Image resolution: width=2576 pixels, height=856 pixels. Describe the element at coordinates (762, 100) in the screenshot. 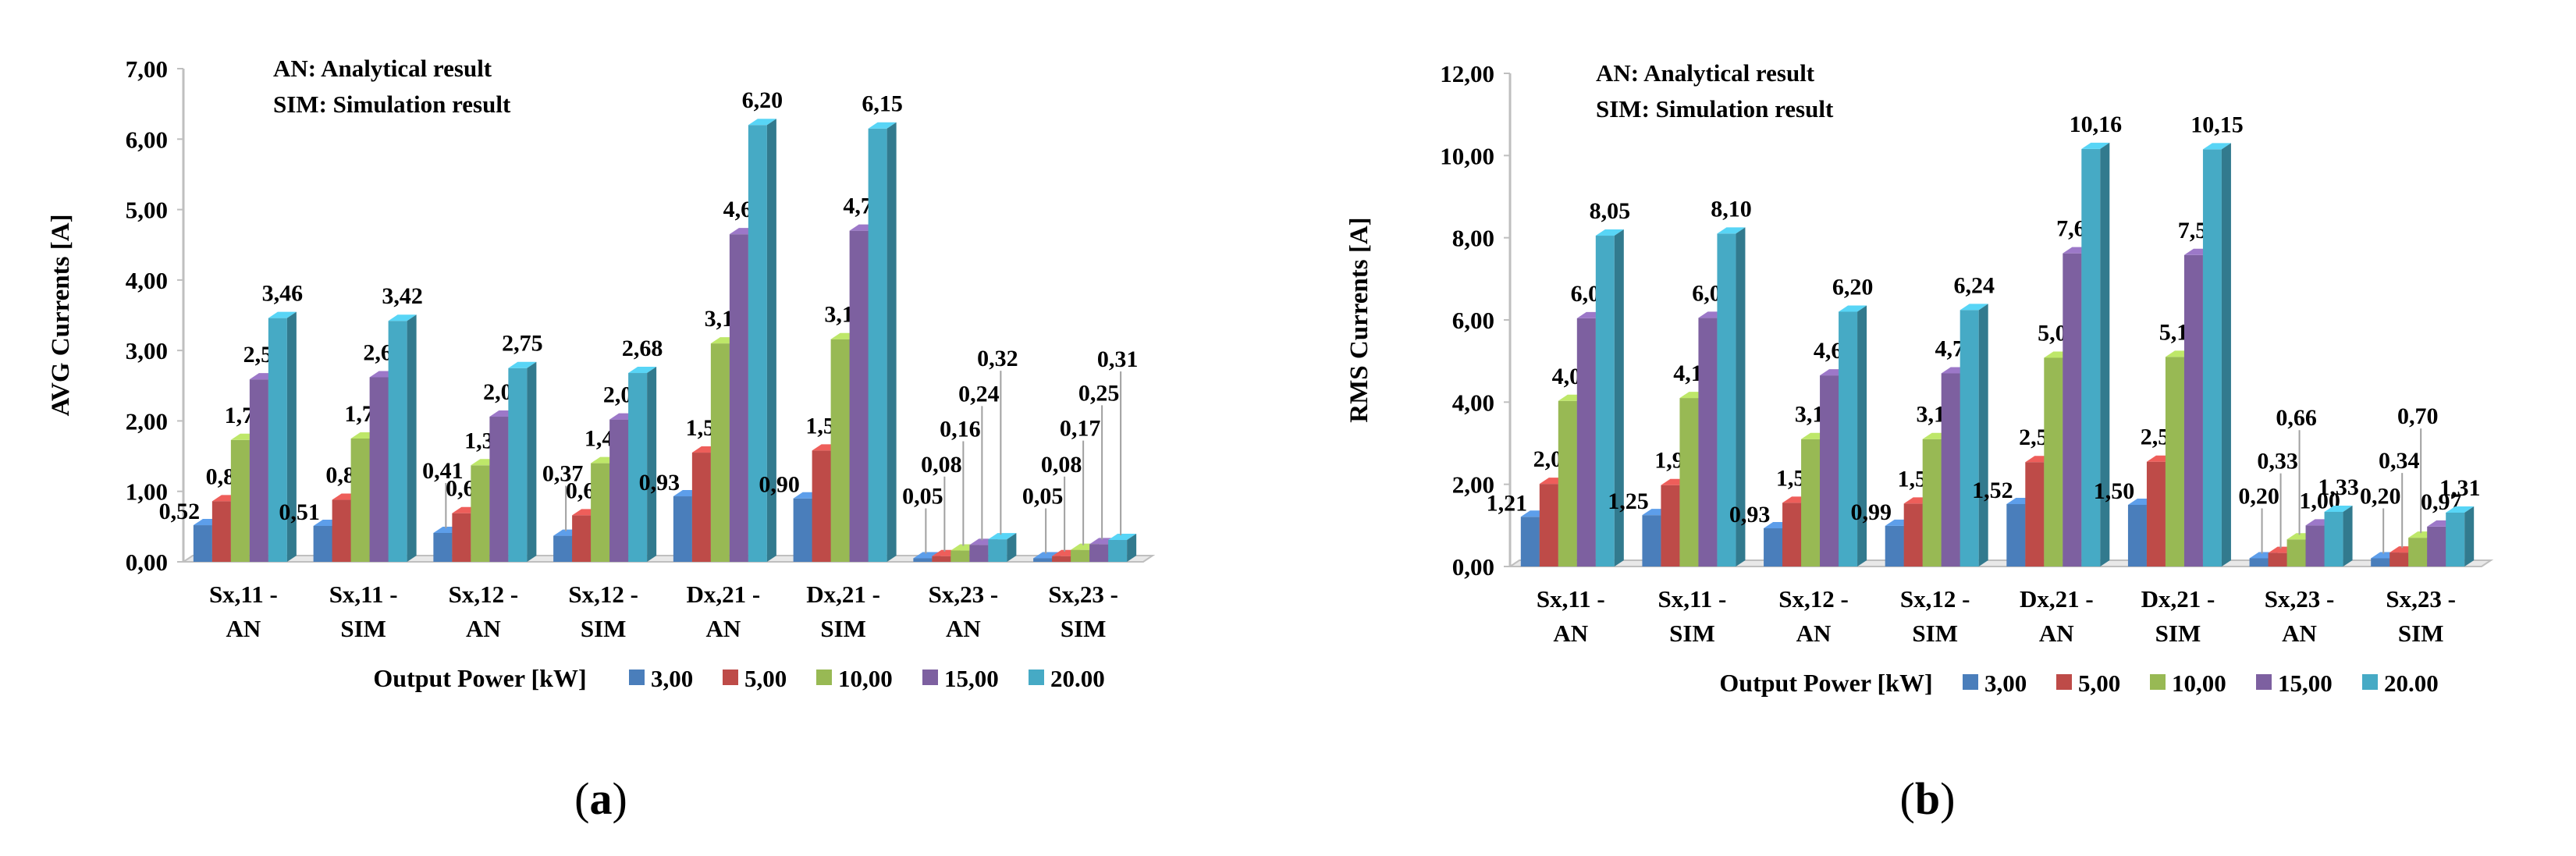

I see `chart-a-value-label: 6,20` at that location.